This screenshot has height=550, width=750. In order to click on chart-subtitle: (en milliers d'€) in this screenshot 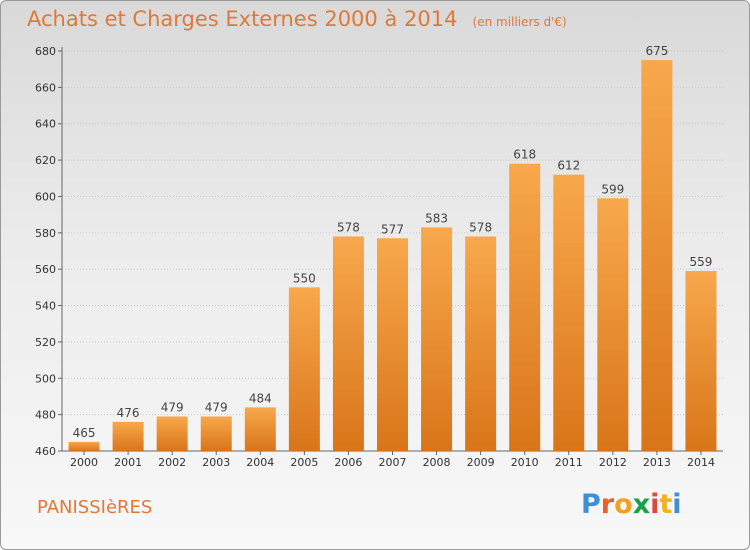, I will do `click(519, 22)`.